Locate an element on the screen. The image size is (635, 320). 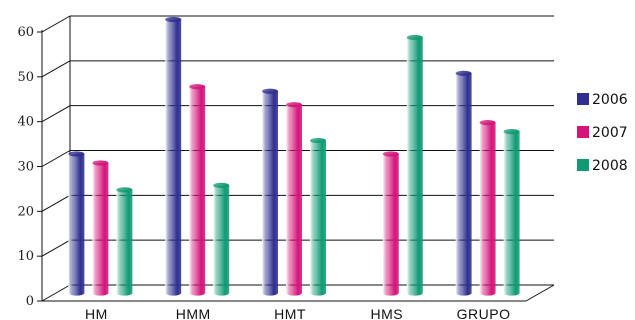
y-tick-label: 20 is located at coordinates (25, 211).